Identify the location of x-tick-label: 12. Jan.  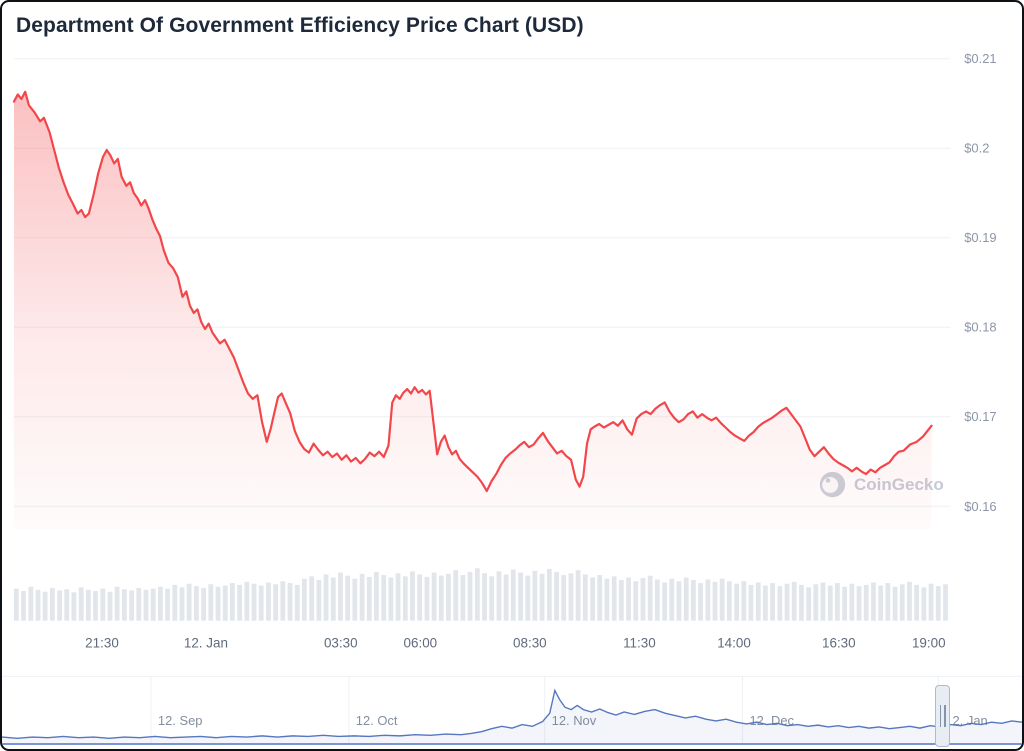
(206, 643).